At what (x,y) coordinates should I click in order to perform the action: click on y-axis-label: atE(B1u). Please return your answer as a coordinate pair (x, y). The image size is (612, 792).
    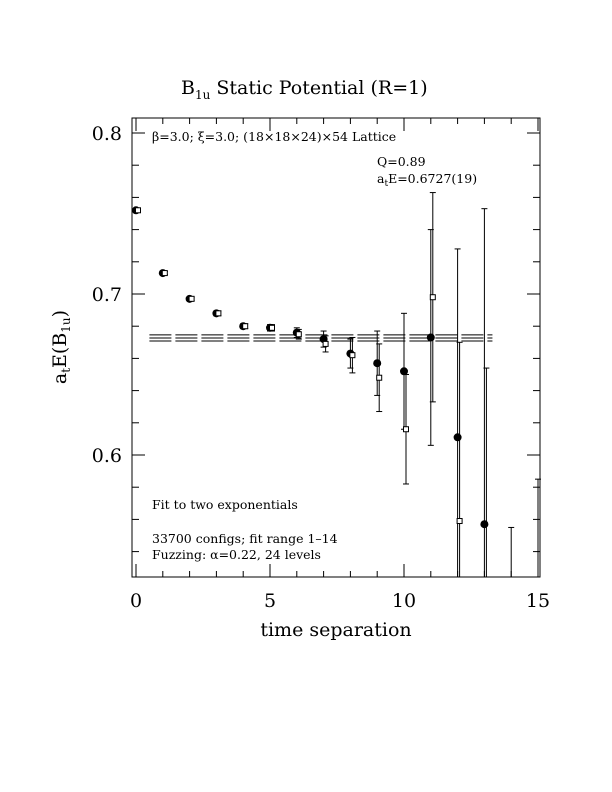
    Looking at the image, I should click on (61, 347).